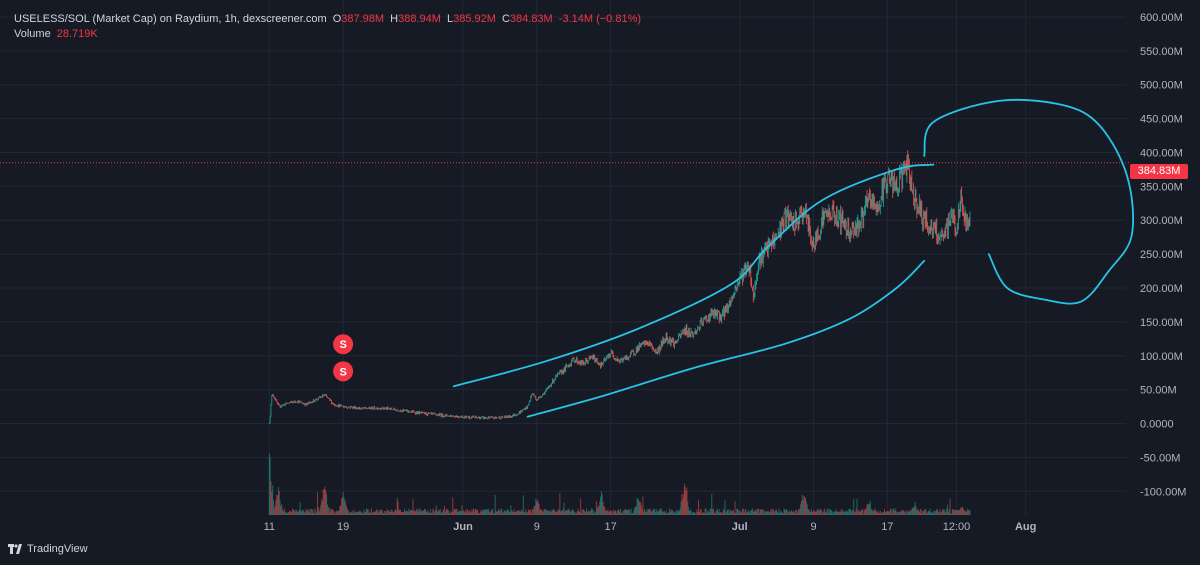  I want to click on high-label: H, so click(394, 19).